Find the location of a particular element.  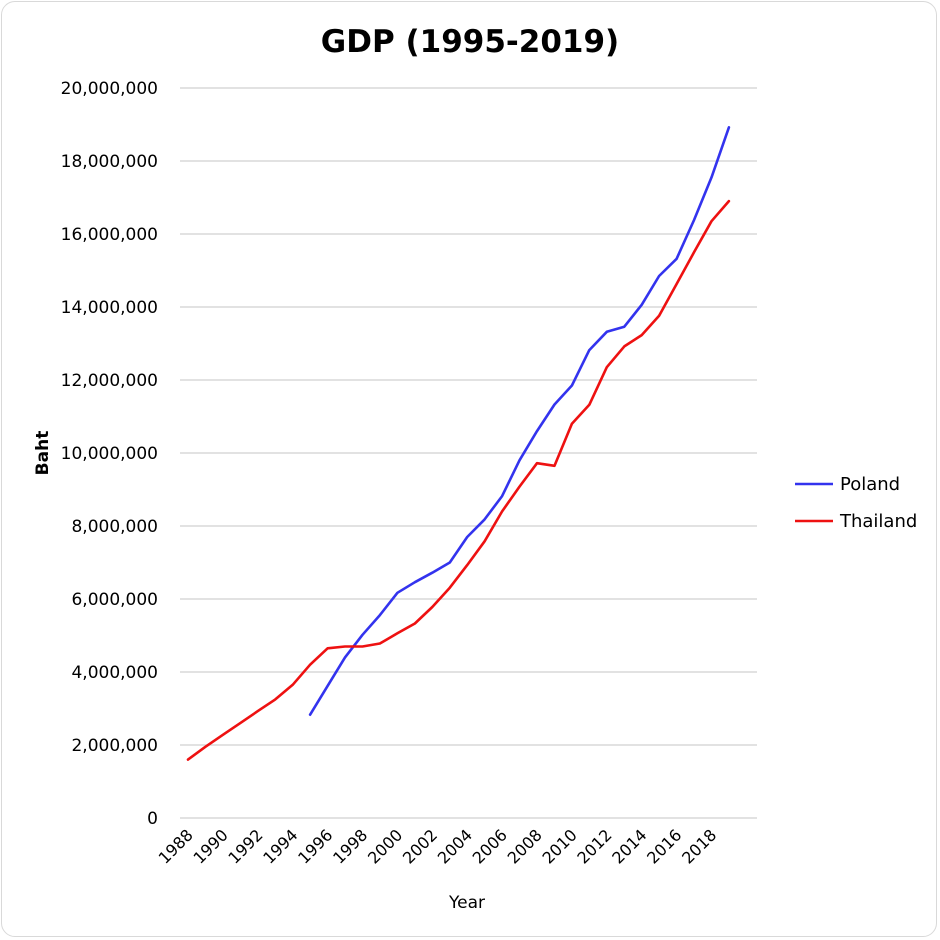

y-tick-label: 16,000,000 is located at coordinates (109, 235).